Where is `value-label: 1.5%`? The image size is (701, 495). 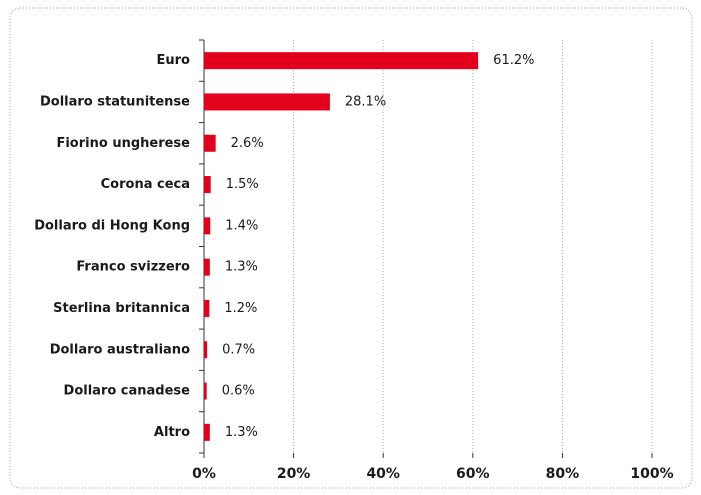 value-label: 1.5% is located at coordinates (242, 184).